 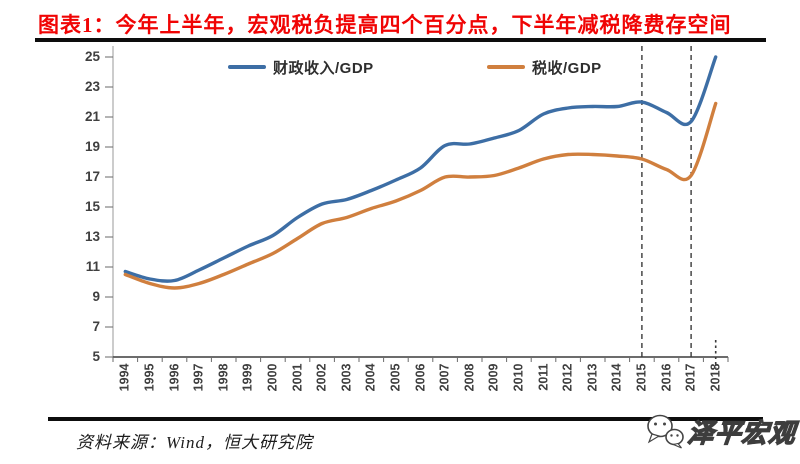 I want to click on y-axis-label: 11, so click(x=92, y=266).